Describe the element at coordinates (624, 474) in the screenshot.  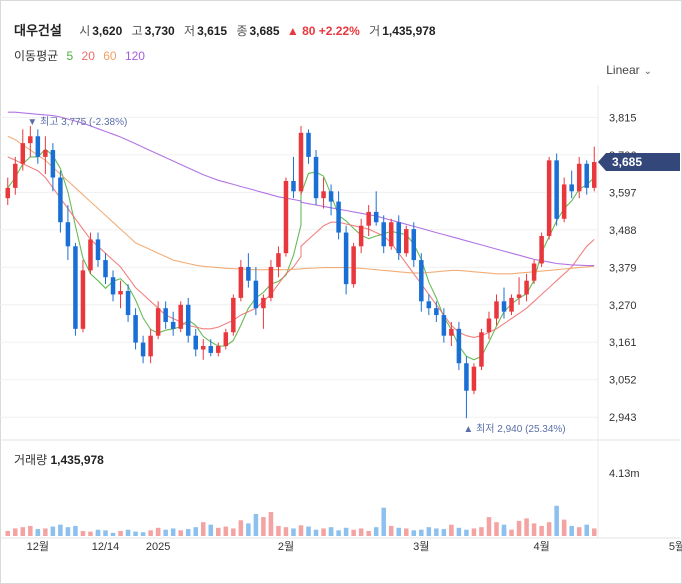
I see `volume-max-label: 4.13m` at that location.